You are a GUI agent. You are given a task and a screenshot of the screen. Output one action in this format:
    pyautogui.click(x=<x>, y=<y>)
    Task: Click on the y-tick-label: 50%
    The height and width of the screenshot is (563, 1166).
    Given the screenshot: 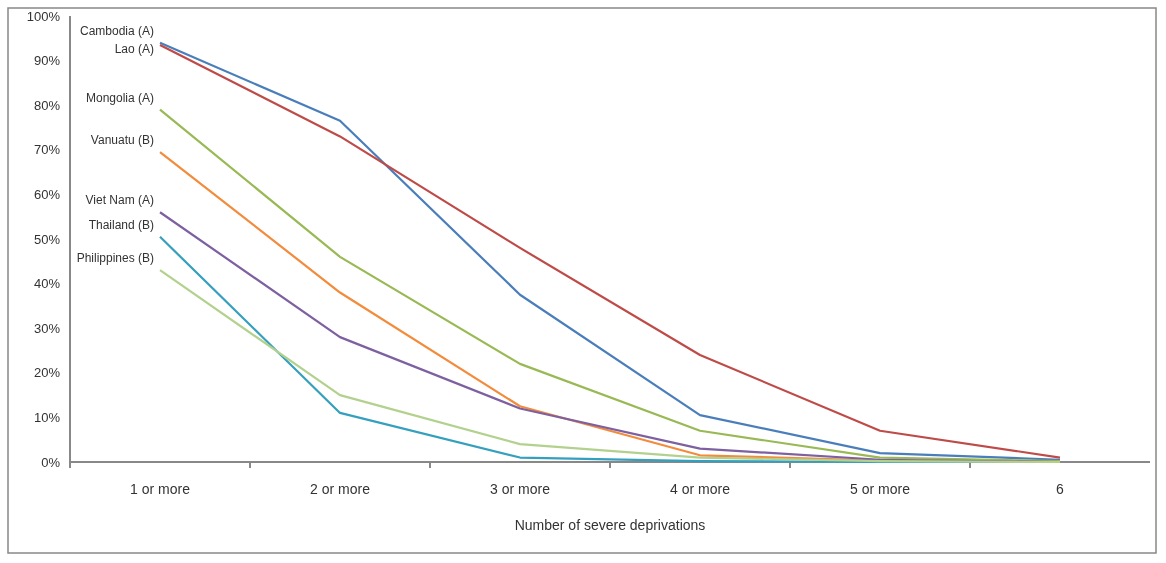 What is the action you would take?
    pyautogui.click(x=47, y=239)
    